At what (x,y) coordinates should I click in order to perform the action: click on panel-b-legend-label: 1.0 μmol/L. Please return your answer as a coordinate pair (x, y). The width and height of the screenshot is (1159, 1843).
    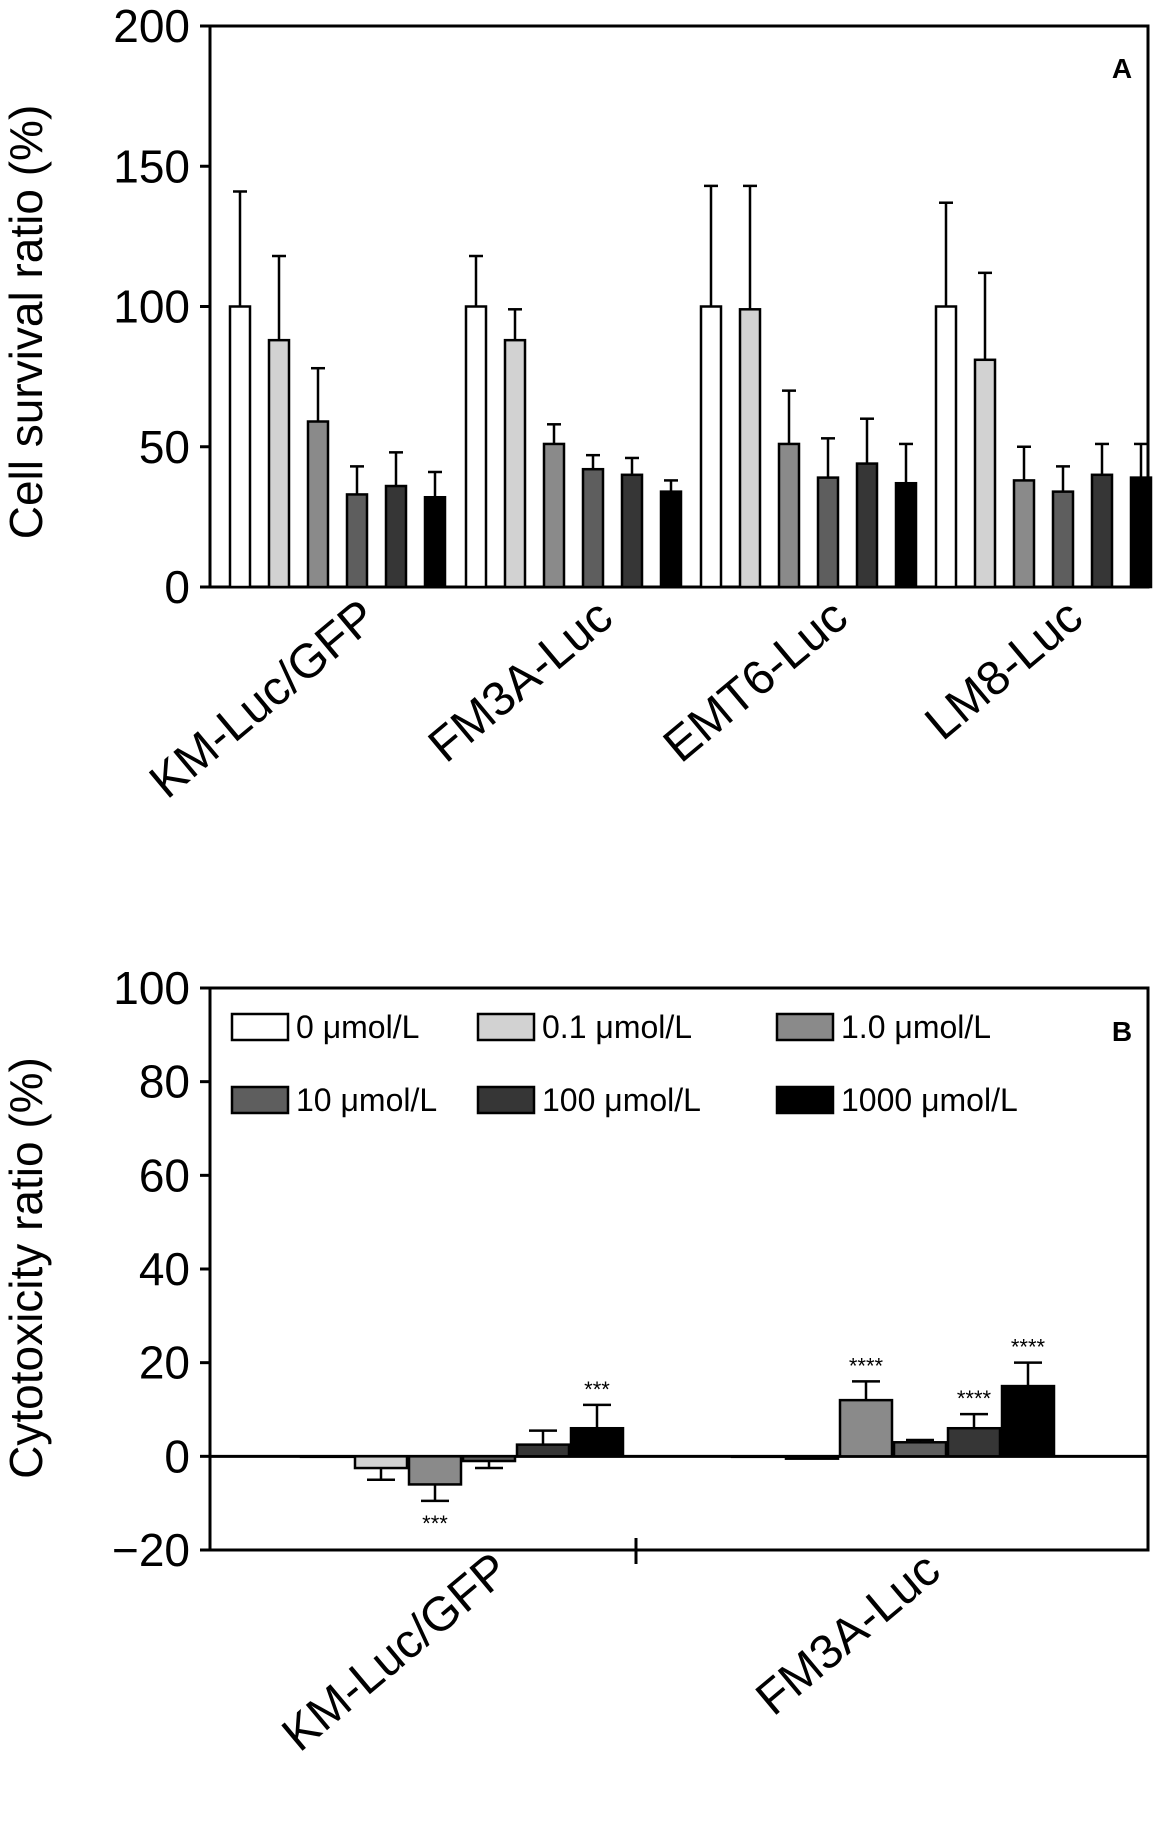
    Looking at the image, I should click on (916, 1027).